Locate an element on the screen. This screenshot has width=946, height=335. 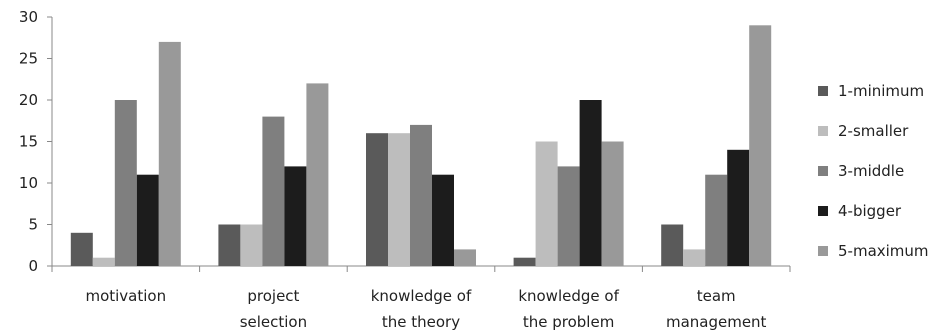
y-tick-label: 30 is located at coordinates (28, 17).